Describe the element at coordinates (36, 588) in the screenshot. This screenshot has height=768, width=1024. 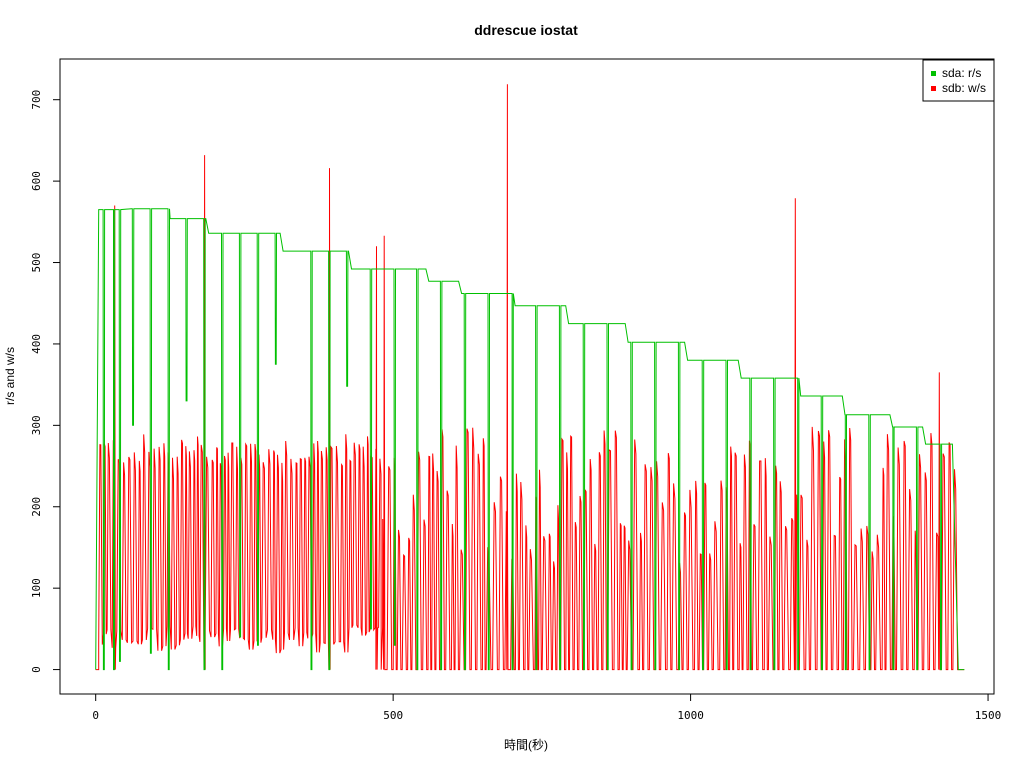
I see `y-tick-label: 100` at that location.